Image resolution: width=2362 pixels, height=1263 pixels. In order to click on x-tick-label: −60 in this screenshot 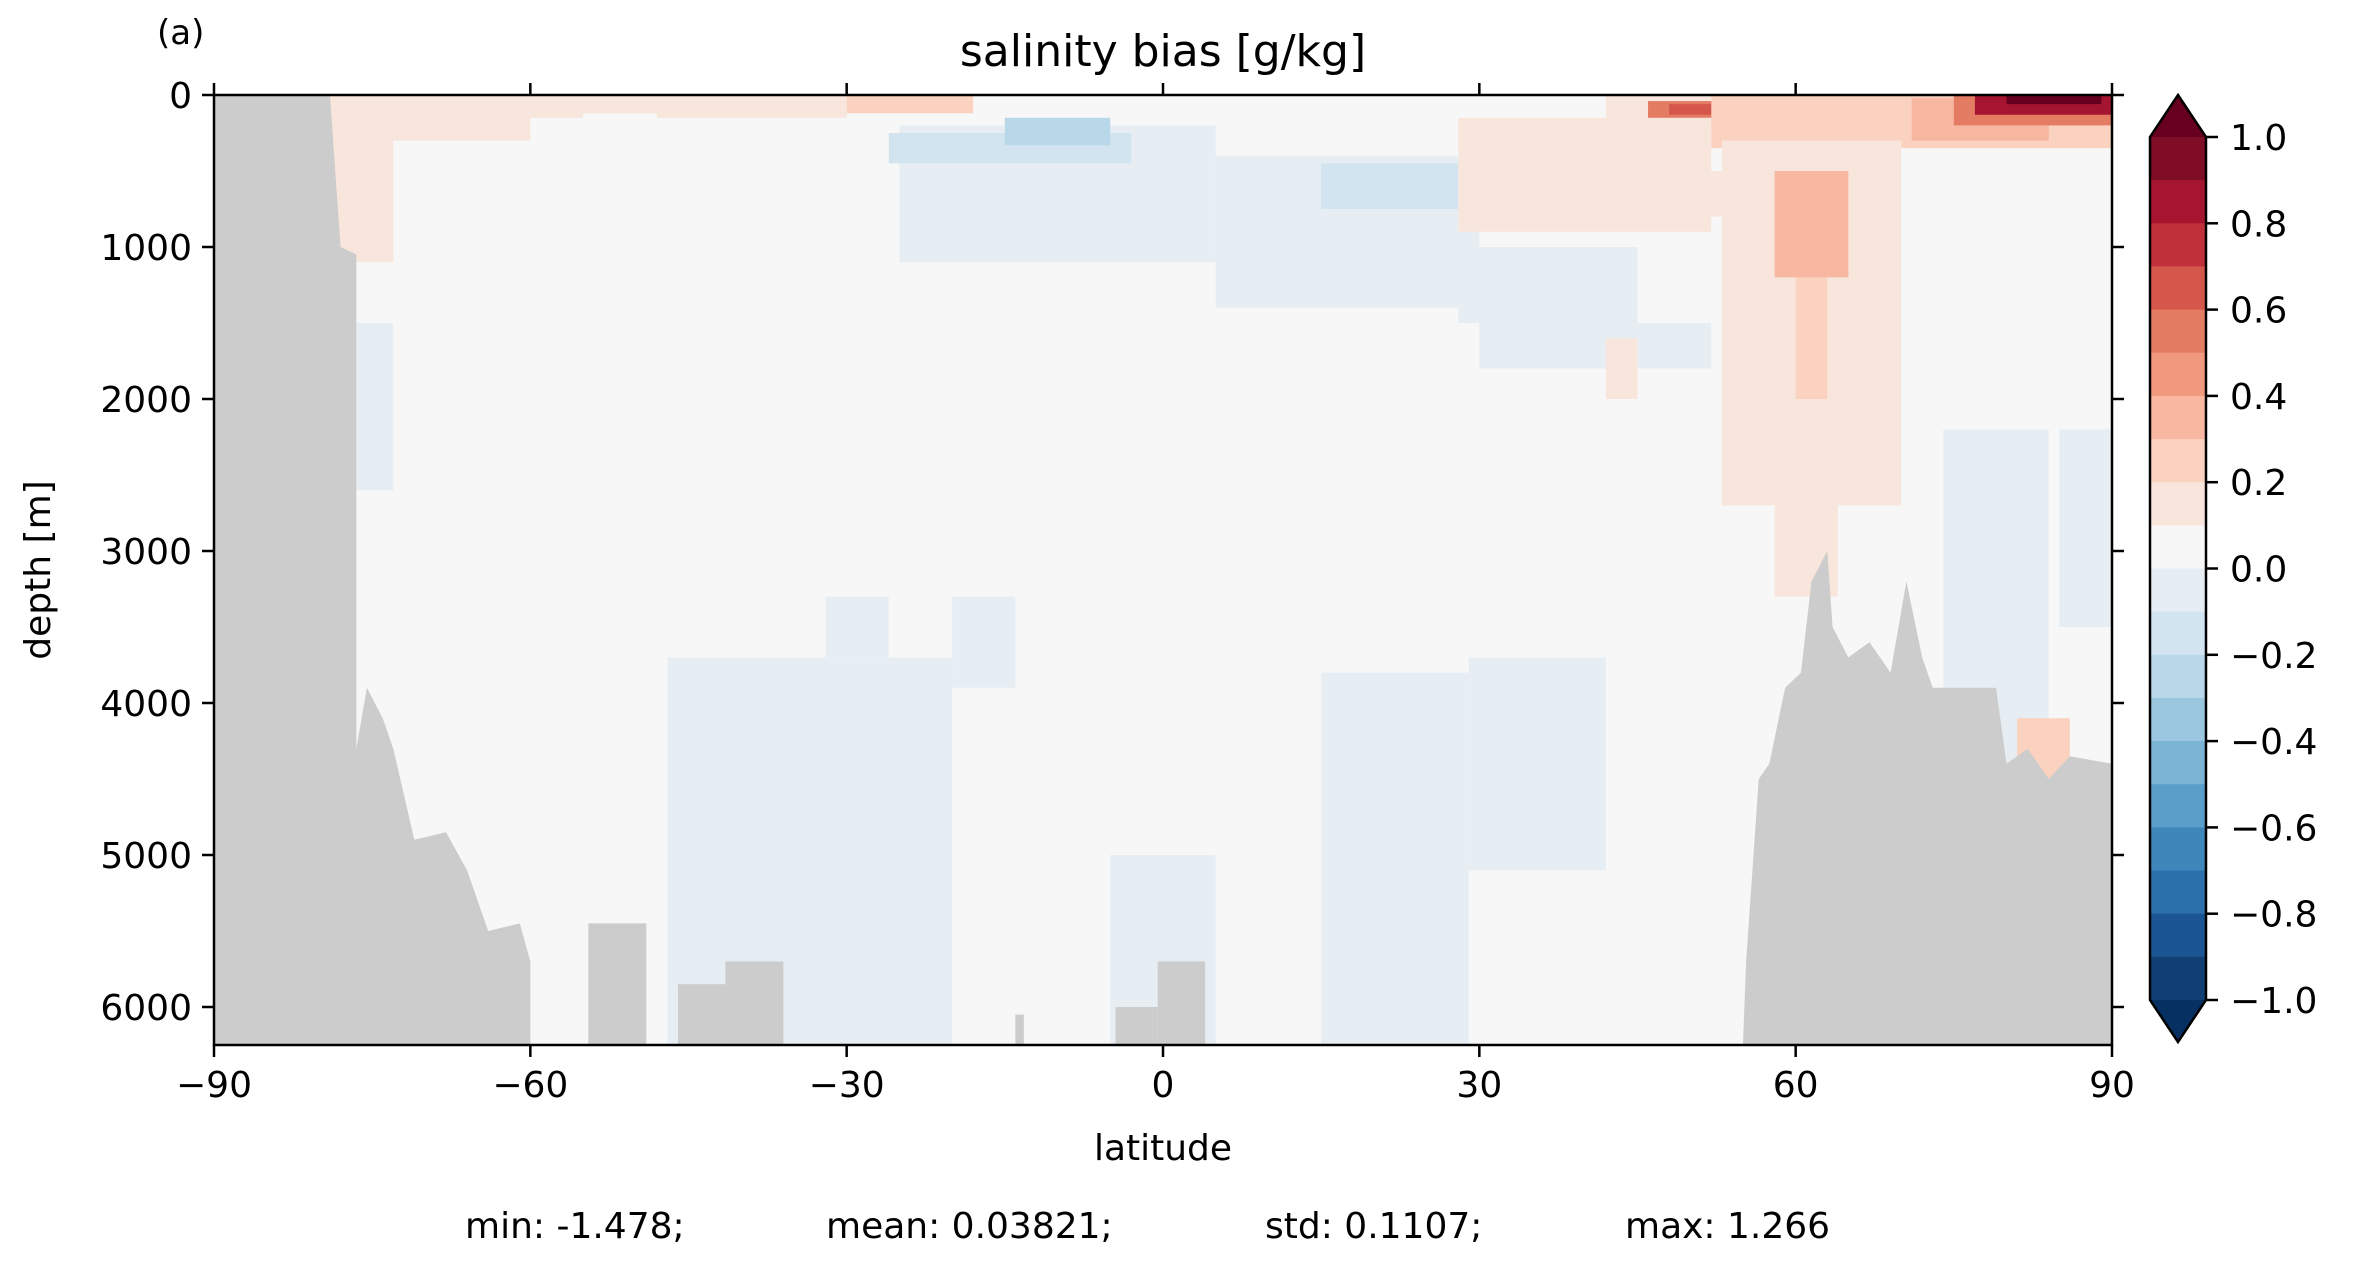, I will do `click(530, 1085)`.